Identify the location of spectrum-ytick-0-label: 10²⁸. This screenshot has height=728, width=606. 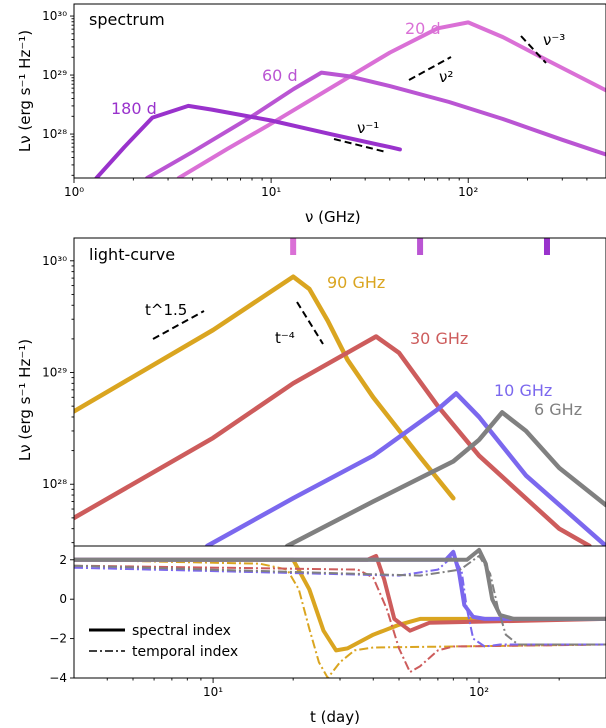
(54, 134).